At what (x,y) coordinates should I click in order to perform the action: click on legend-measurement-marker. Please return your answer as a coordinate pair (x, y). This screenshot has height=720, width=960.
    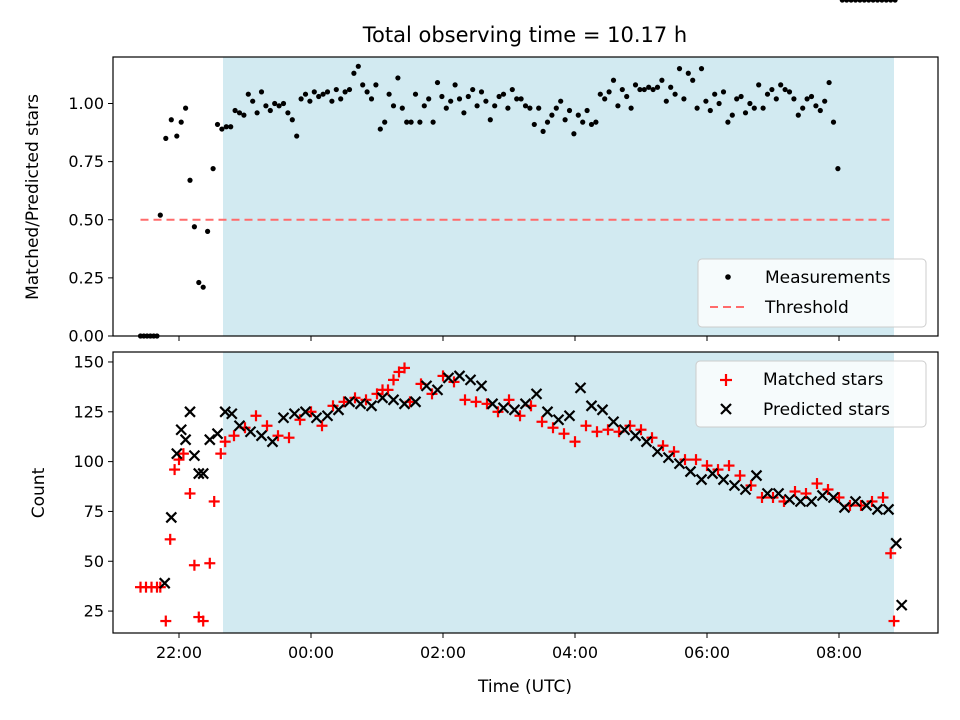
    Looking at the image, I should click on (728, 277).